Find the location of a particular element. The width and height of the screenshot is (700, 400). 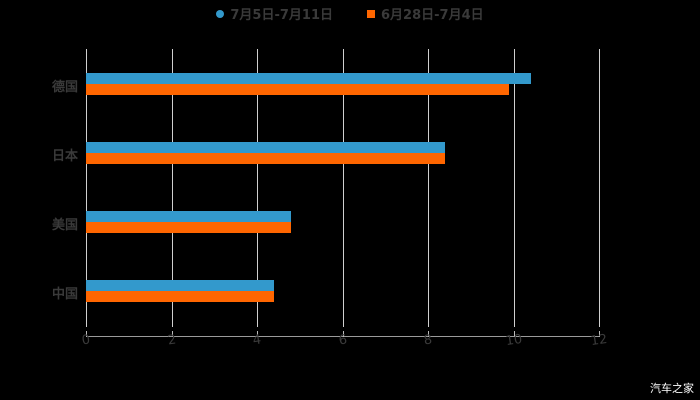

watermark: 汽车之家 is located at coordinates (672, 388).